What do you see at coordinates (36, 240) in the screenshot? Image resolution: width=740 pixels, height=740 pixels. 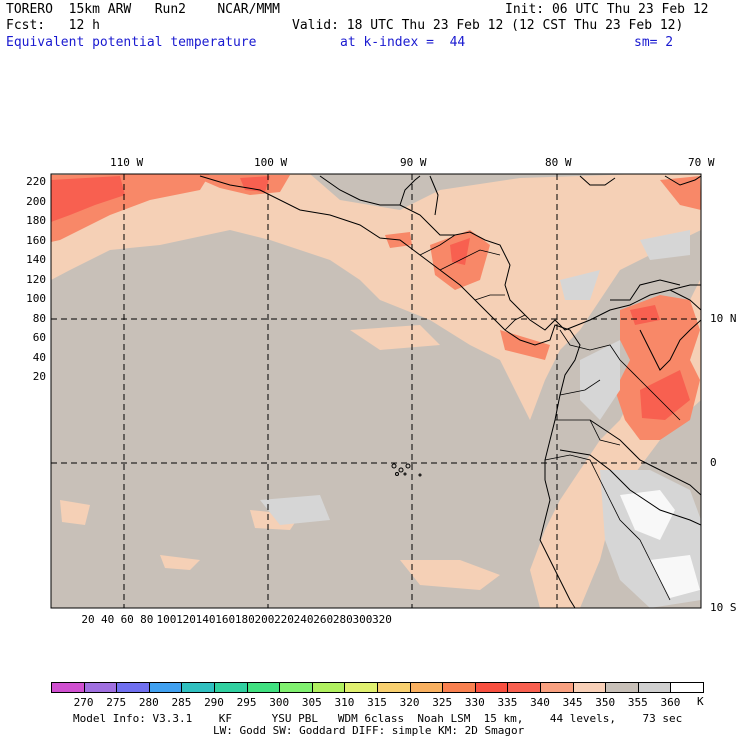 I see `y-tick-label: 160` at bounding box center [36, 240].